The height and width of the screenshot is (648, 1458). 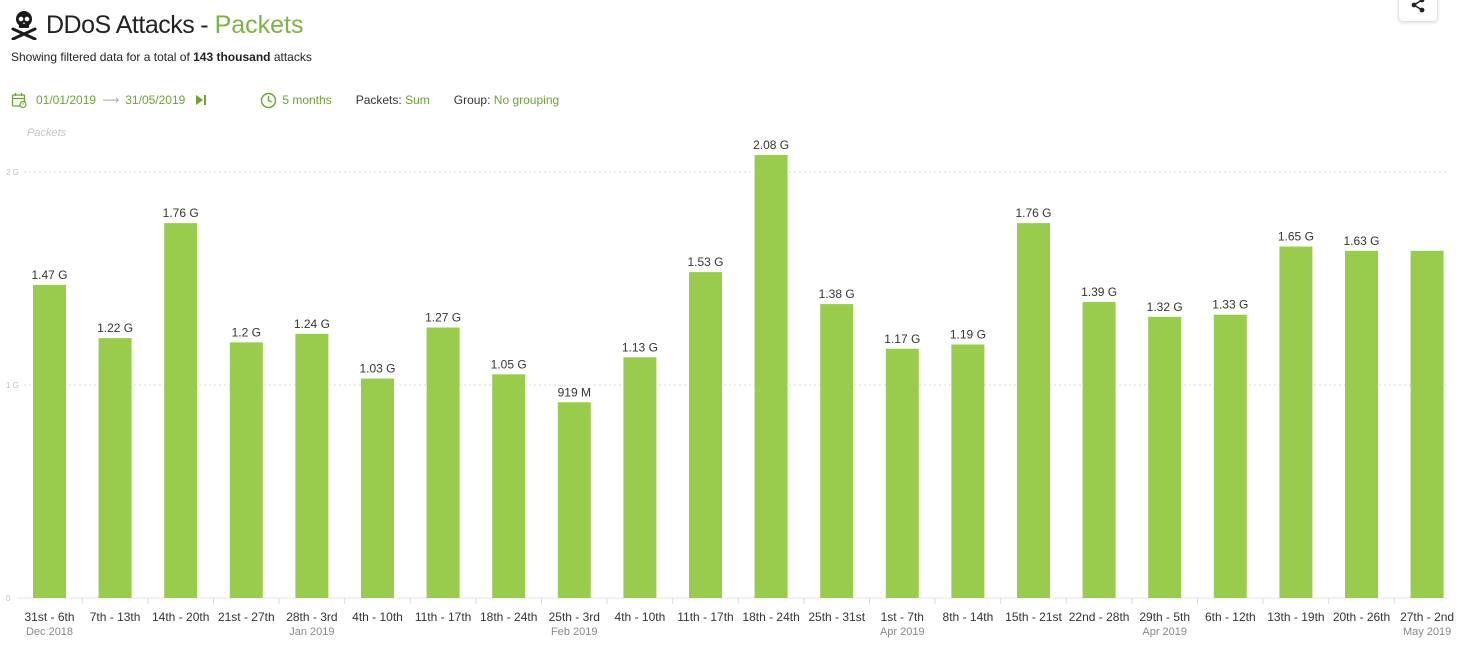 What do you see at coordinates (1099, 617) in the screenshot?
I see `x-tick-label: 22nd - 28th` at bounding box center [1099, 617].